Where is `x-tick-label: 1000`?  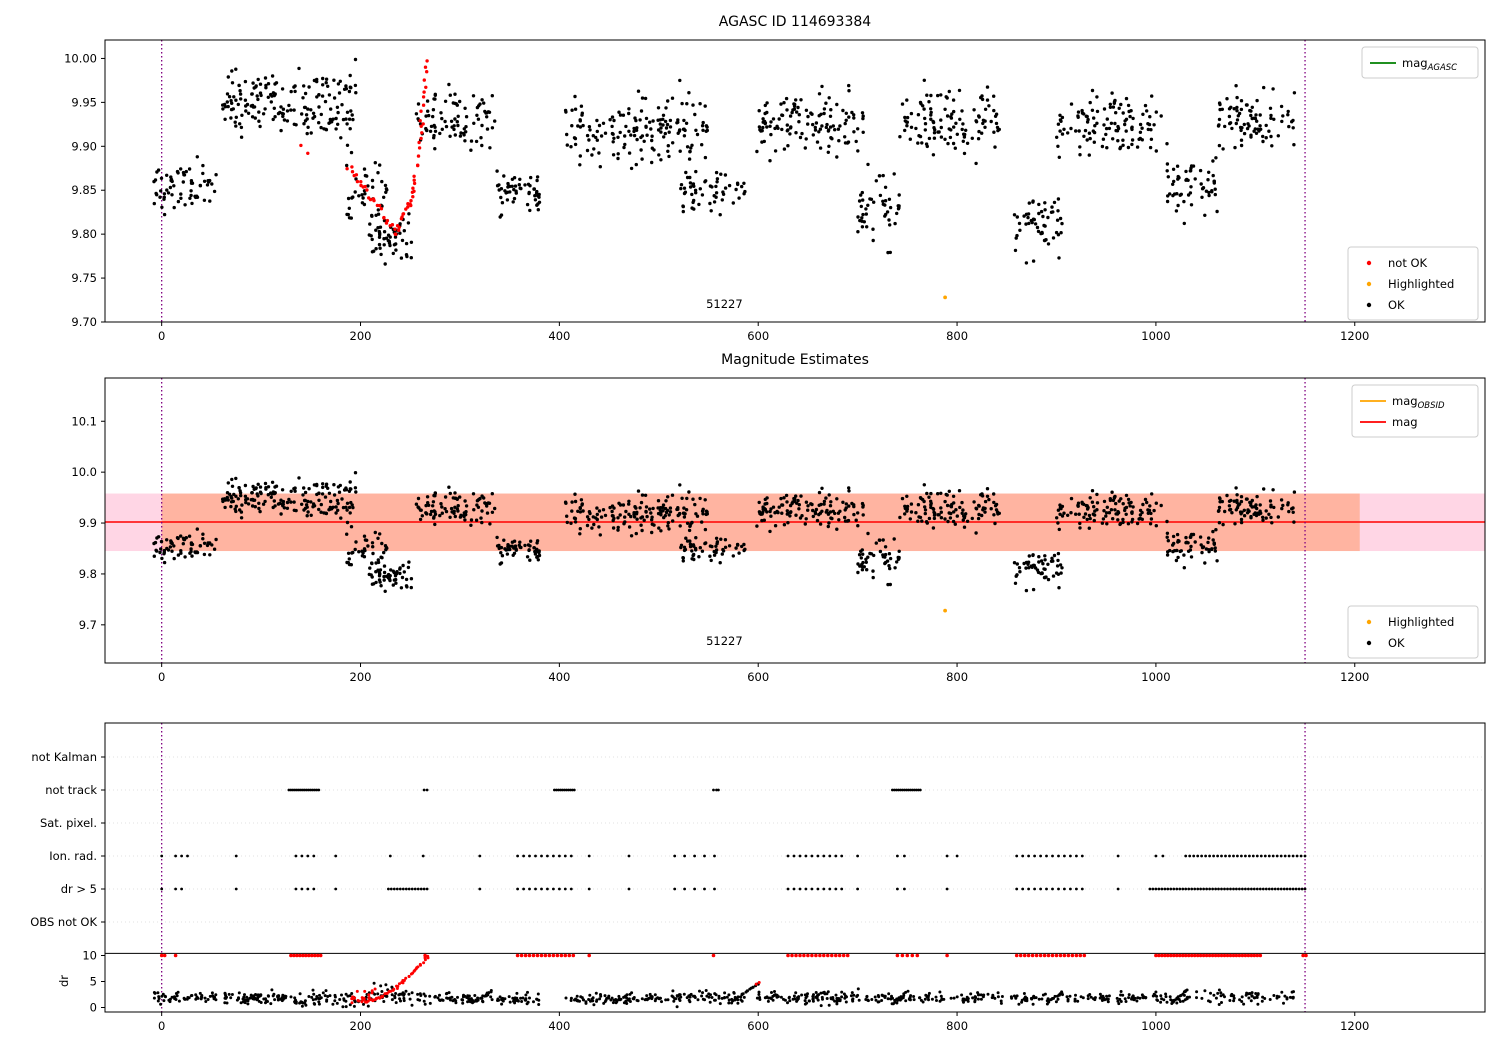
x-tick-label: 1000 is located at coordinates (1155, 336).